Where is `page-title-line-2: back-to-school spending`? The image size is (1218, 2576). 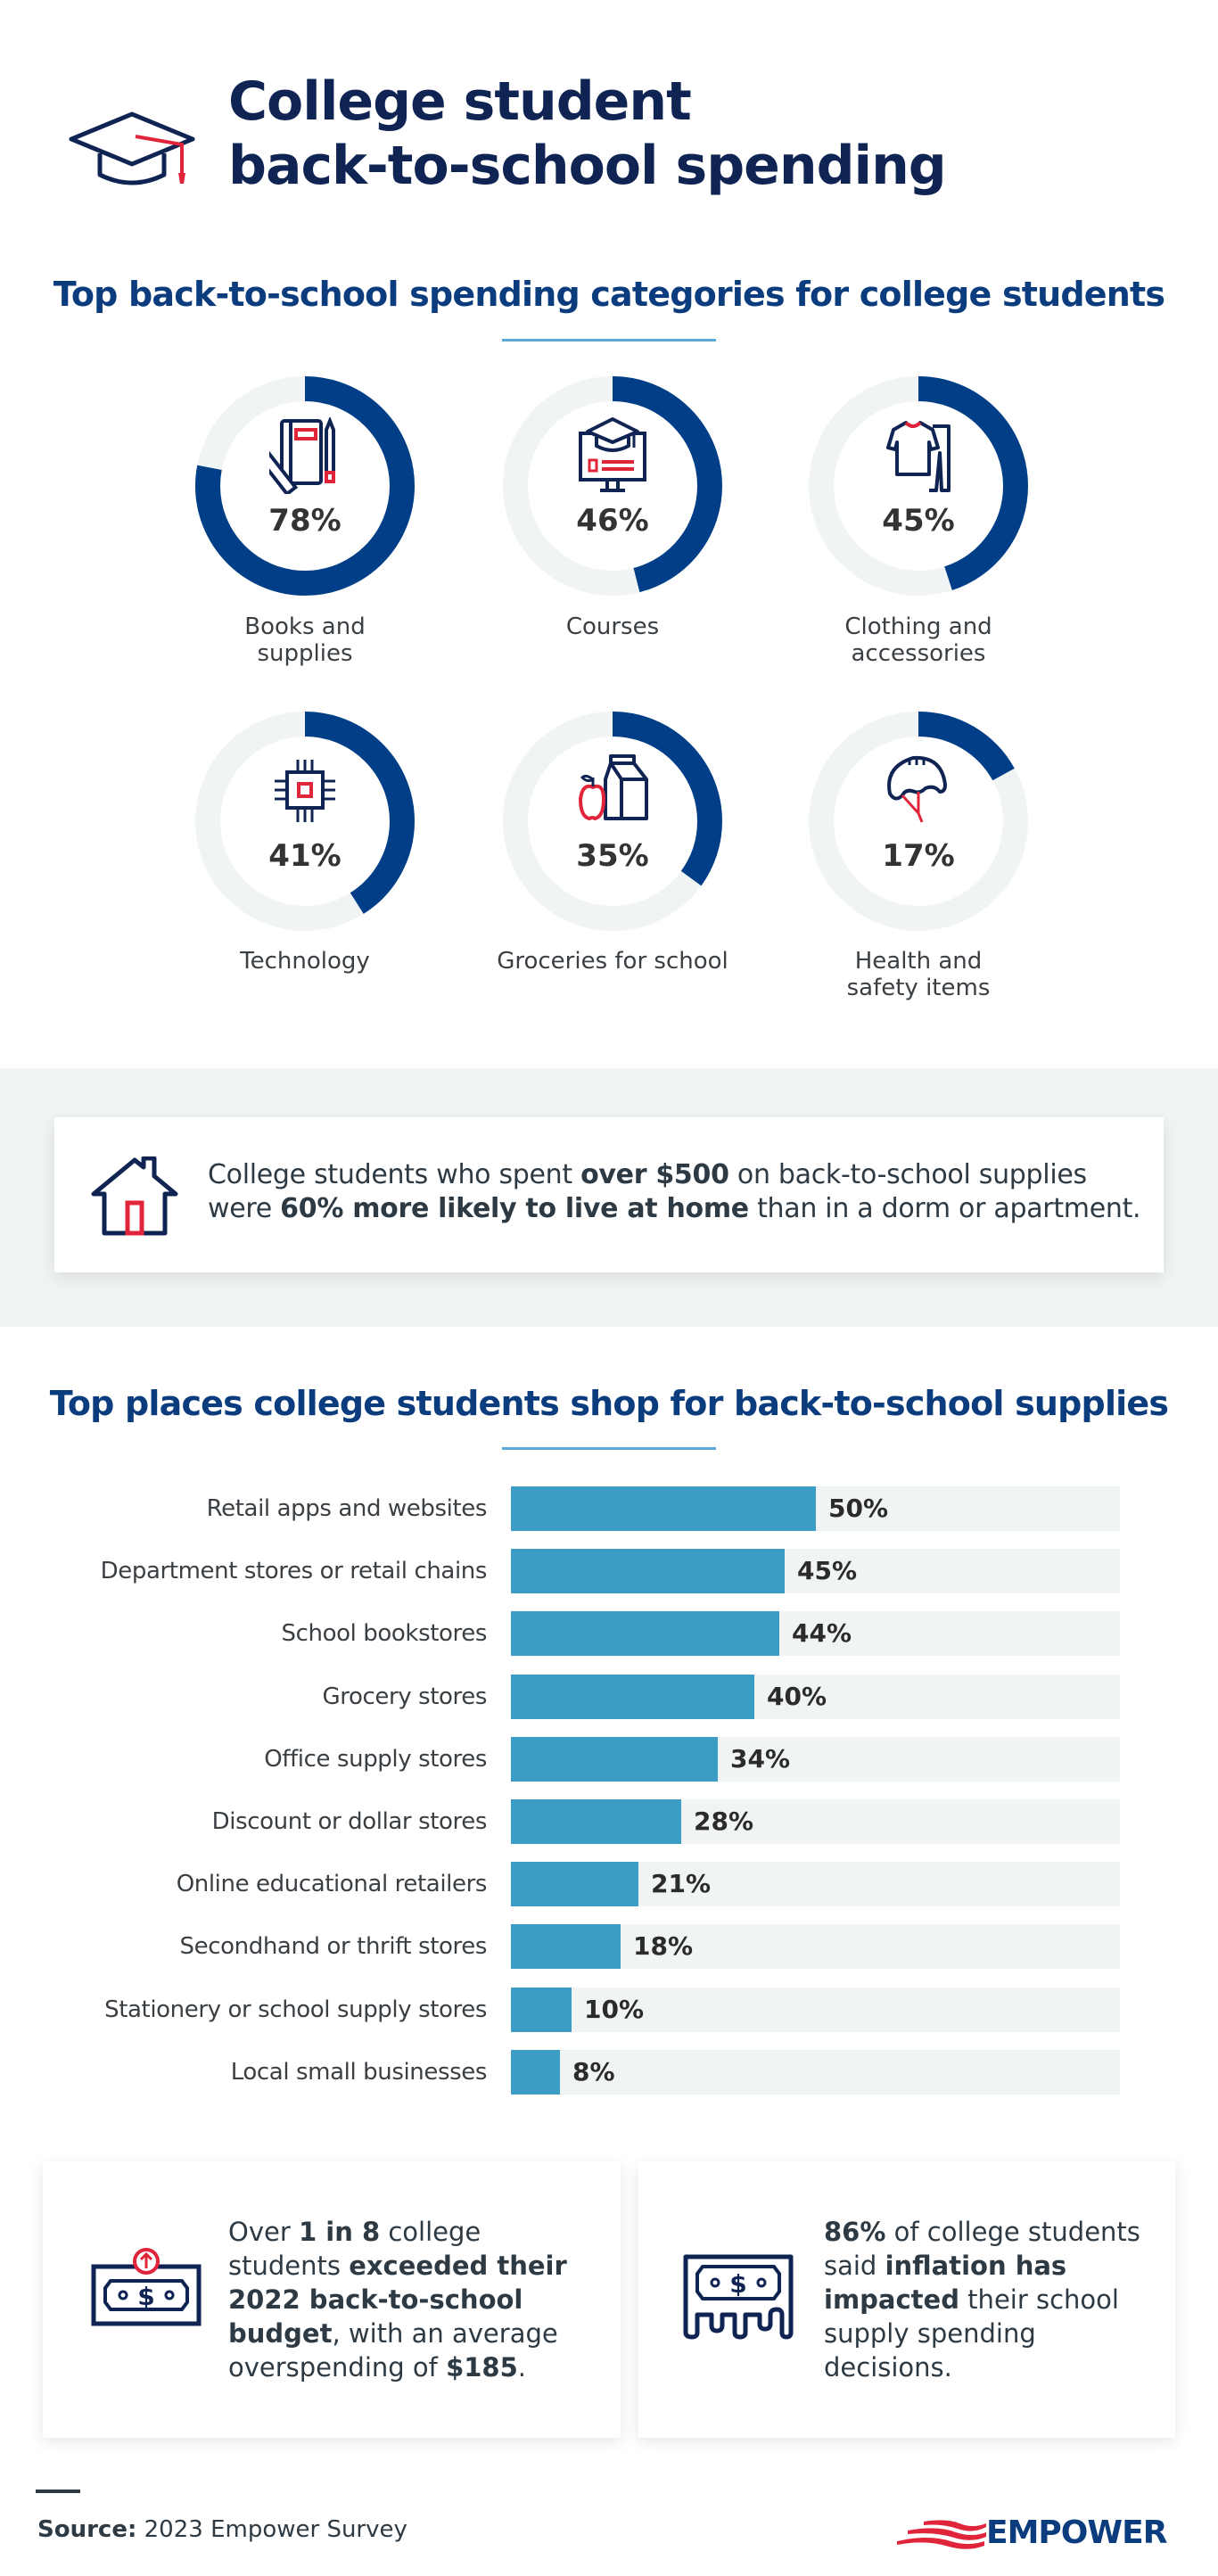
page-title-line-2: back-to-school spending is located at coordinates (587, 166).